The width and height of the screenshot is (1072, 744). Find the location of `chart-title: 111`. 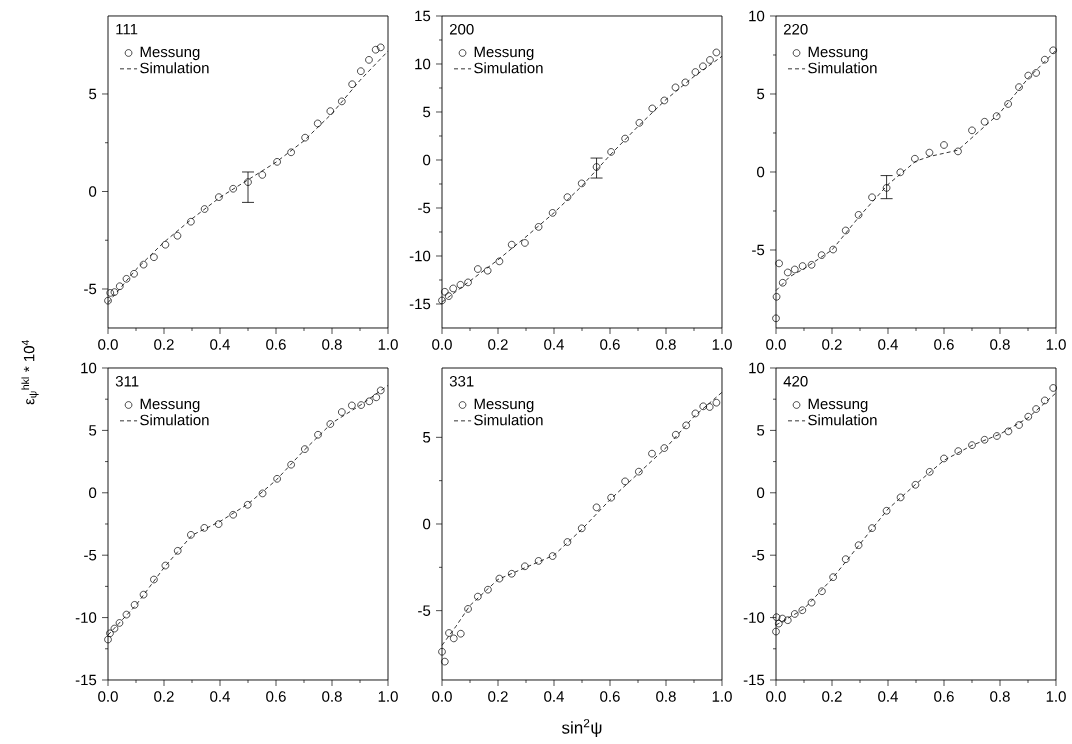

chart-title: 111 is located at coordinates (127, 29).